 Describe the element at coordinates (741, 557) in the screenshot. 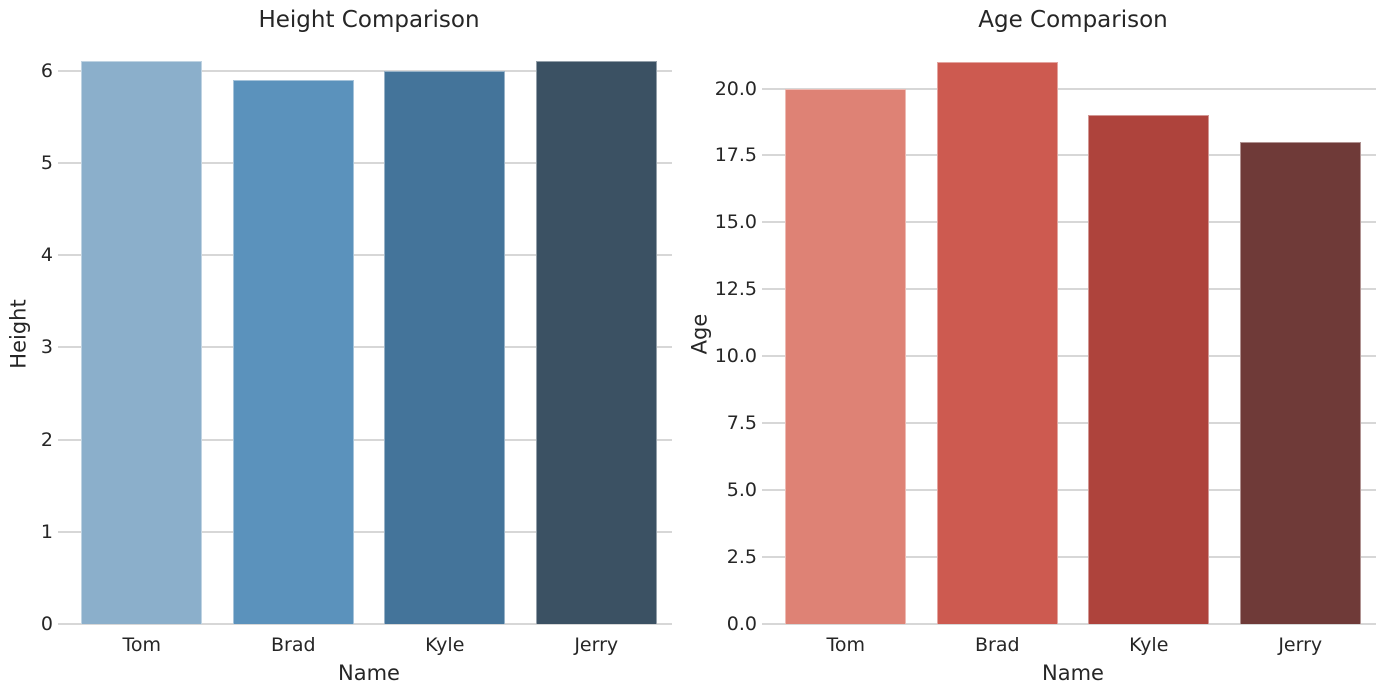

I see `y-tick-label: 2.5` at that location.